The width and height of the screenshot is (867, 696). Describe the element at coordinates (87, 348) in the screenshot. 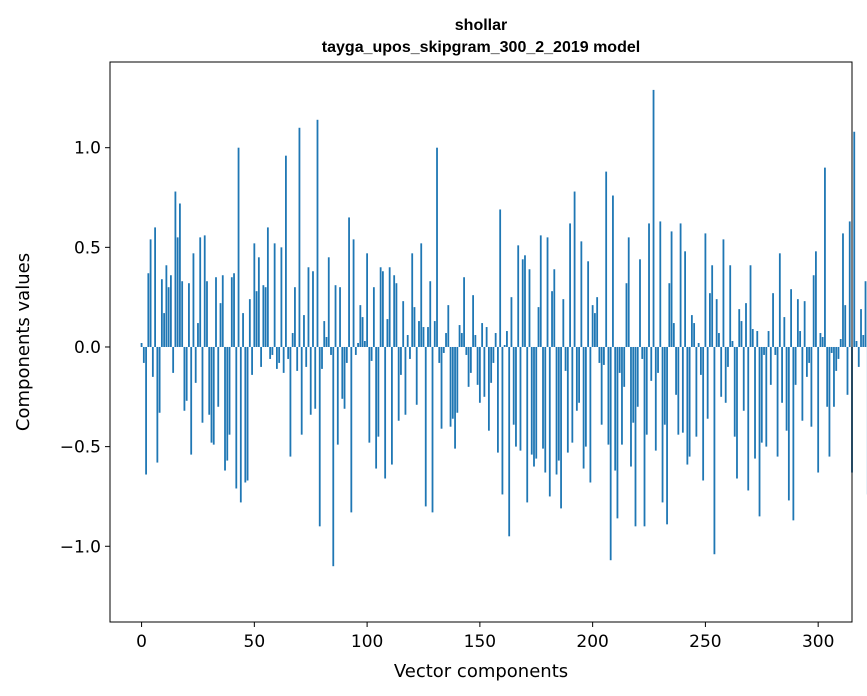

I see `y-tick-label-2: 0.0` at that location.